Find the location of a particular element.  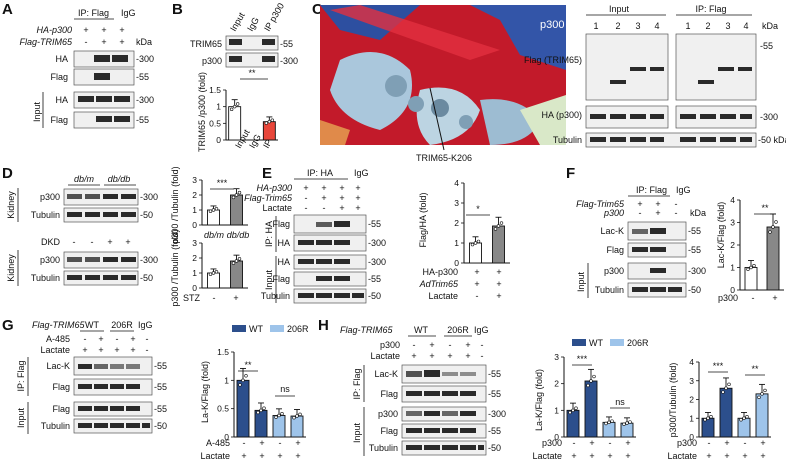

g-wt-label: WT is located at coordinates (92, 325).